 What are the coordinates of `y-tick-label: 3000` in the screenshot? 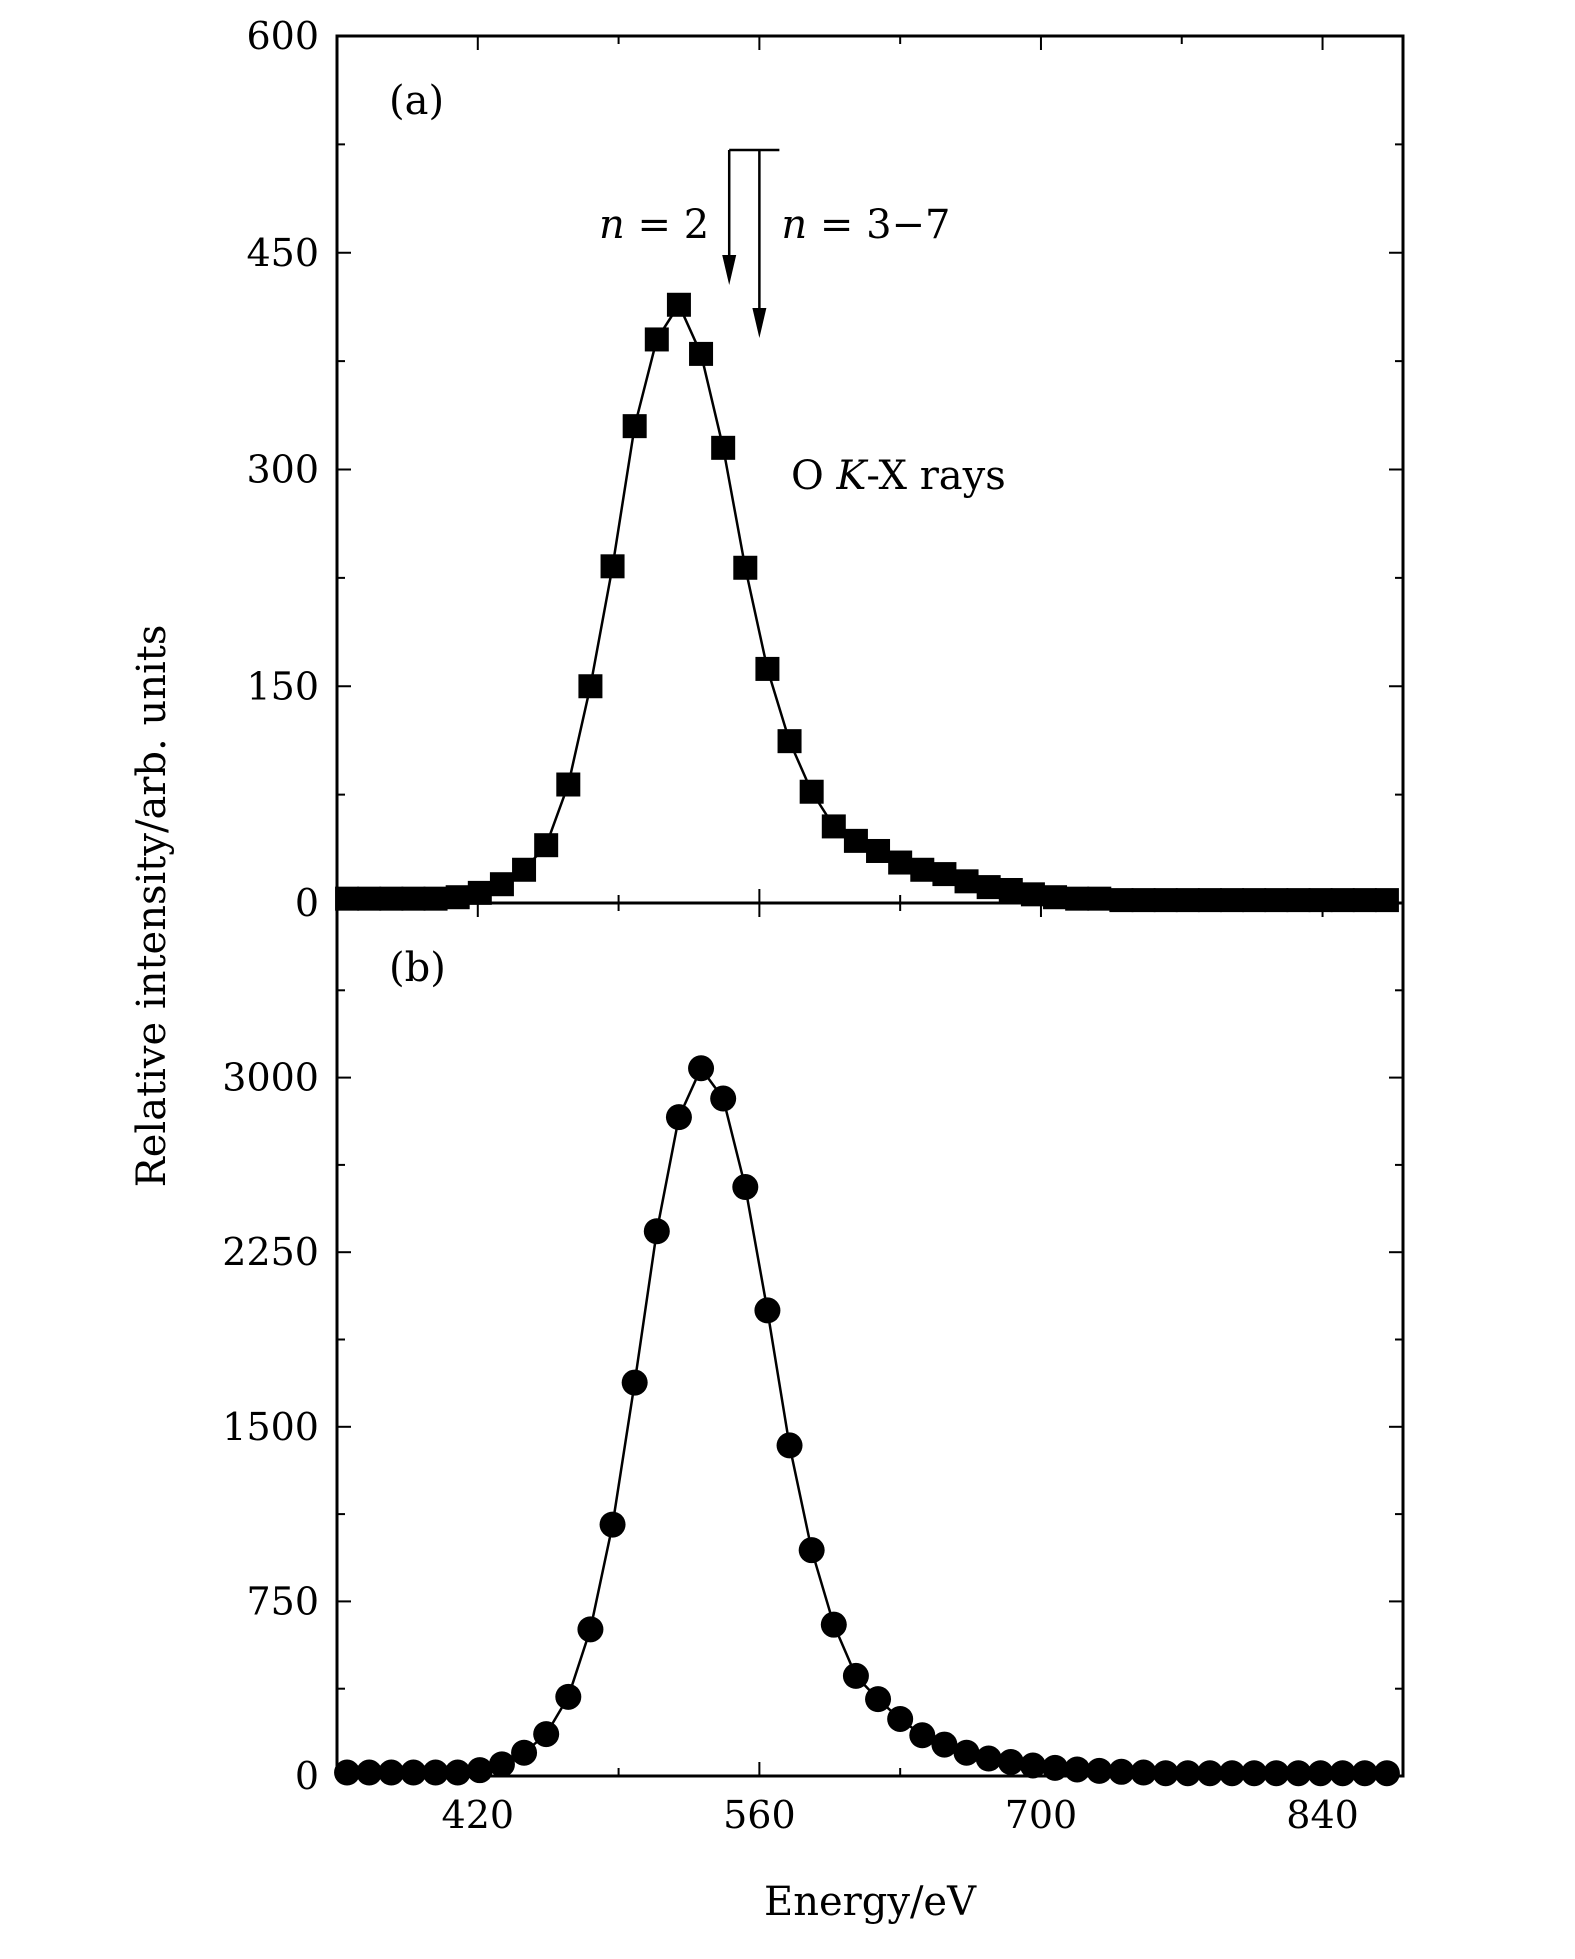 It's located at (270, 1078).